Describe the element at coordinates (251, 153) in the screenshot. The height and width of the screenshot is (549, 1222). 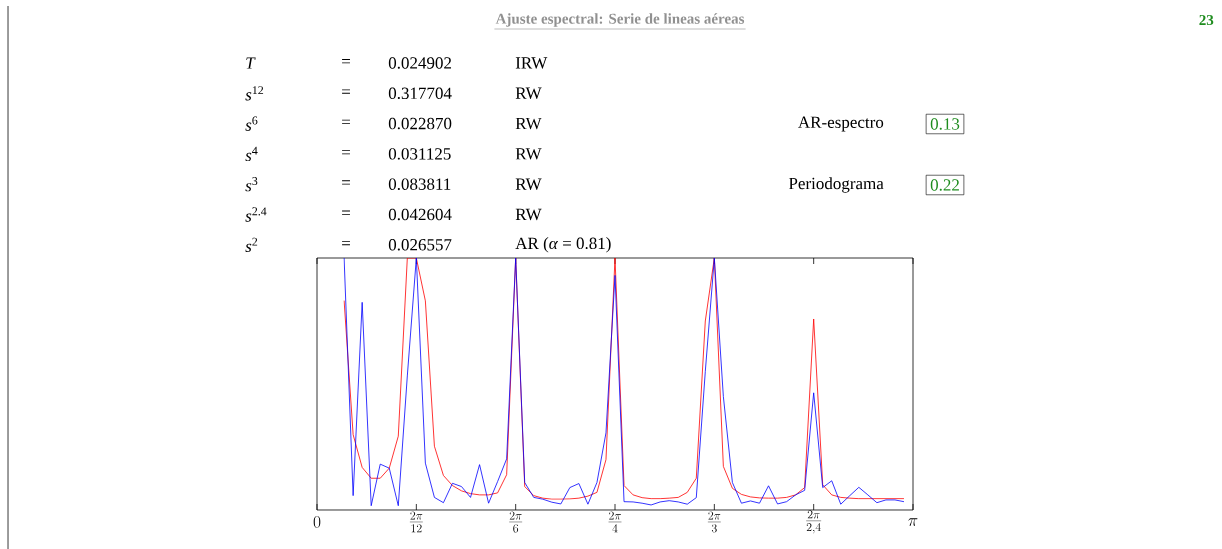
I see `text: s$^{4}$` at that location.